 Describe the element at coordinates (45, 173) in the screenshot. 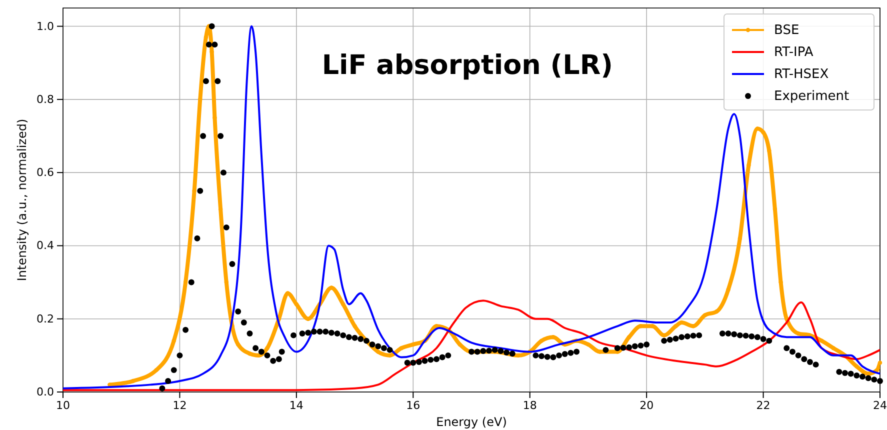

I see `y-tick-label: 0.6` at that location.